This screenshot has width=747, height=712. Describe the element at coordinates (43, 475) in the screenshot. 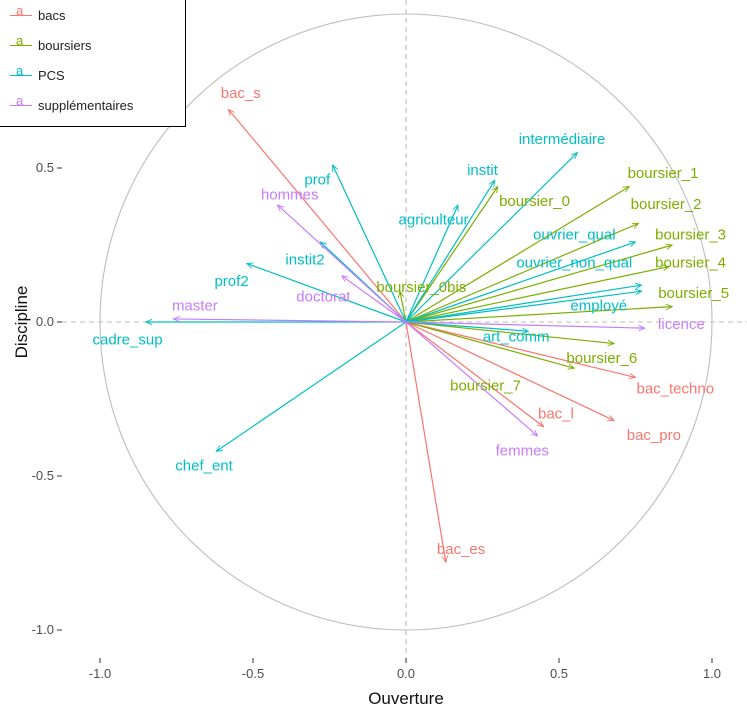

I see `y-tick-label: -0.5` at that location.